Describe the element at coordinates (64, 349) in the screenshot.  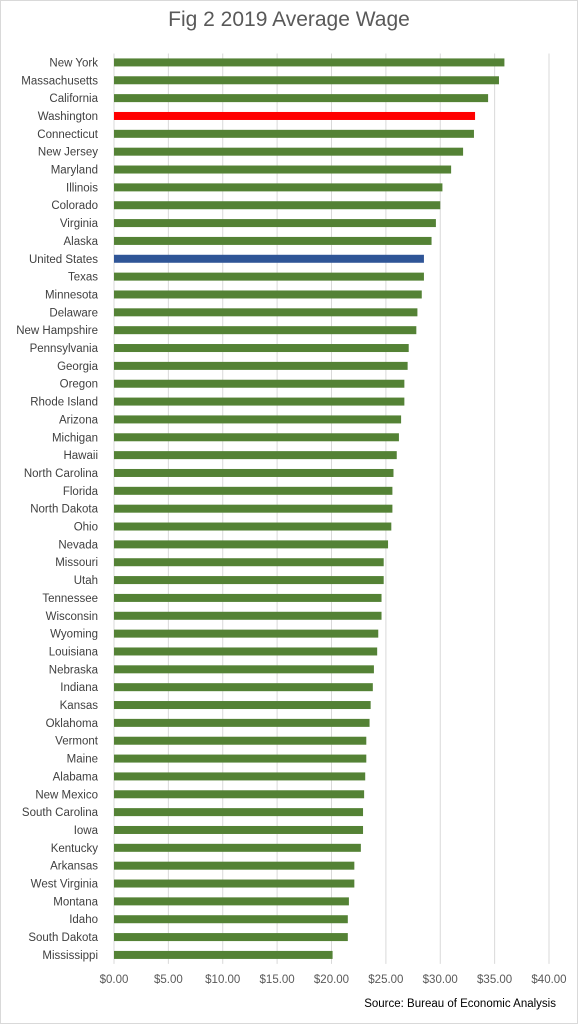
I see `category-label: Pennsylvania` at that location.